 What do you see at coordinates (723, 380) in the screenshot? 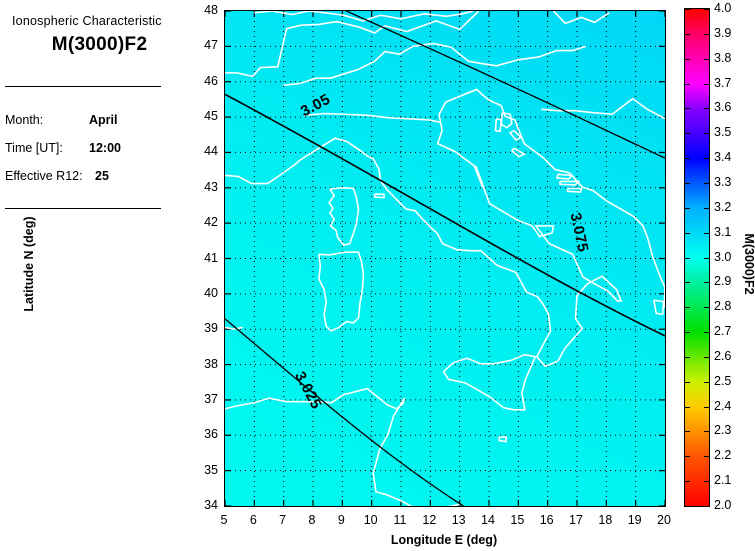
I see `colorbar-tick-label: 2.5` at bounding box center [723, 380].